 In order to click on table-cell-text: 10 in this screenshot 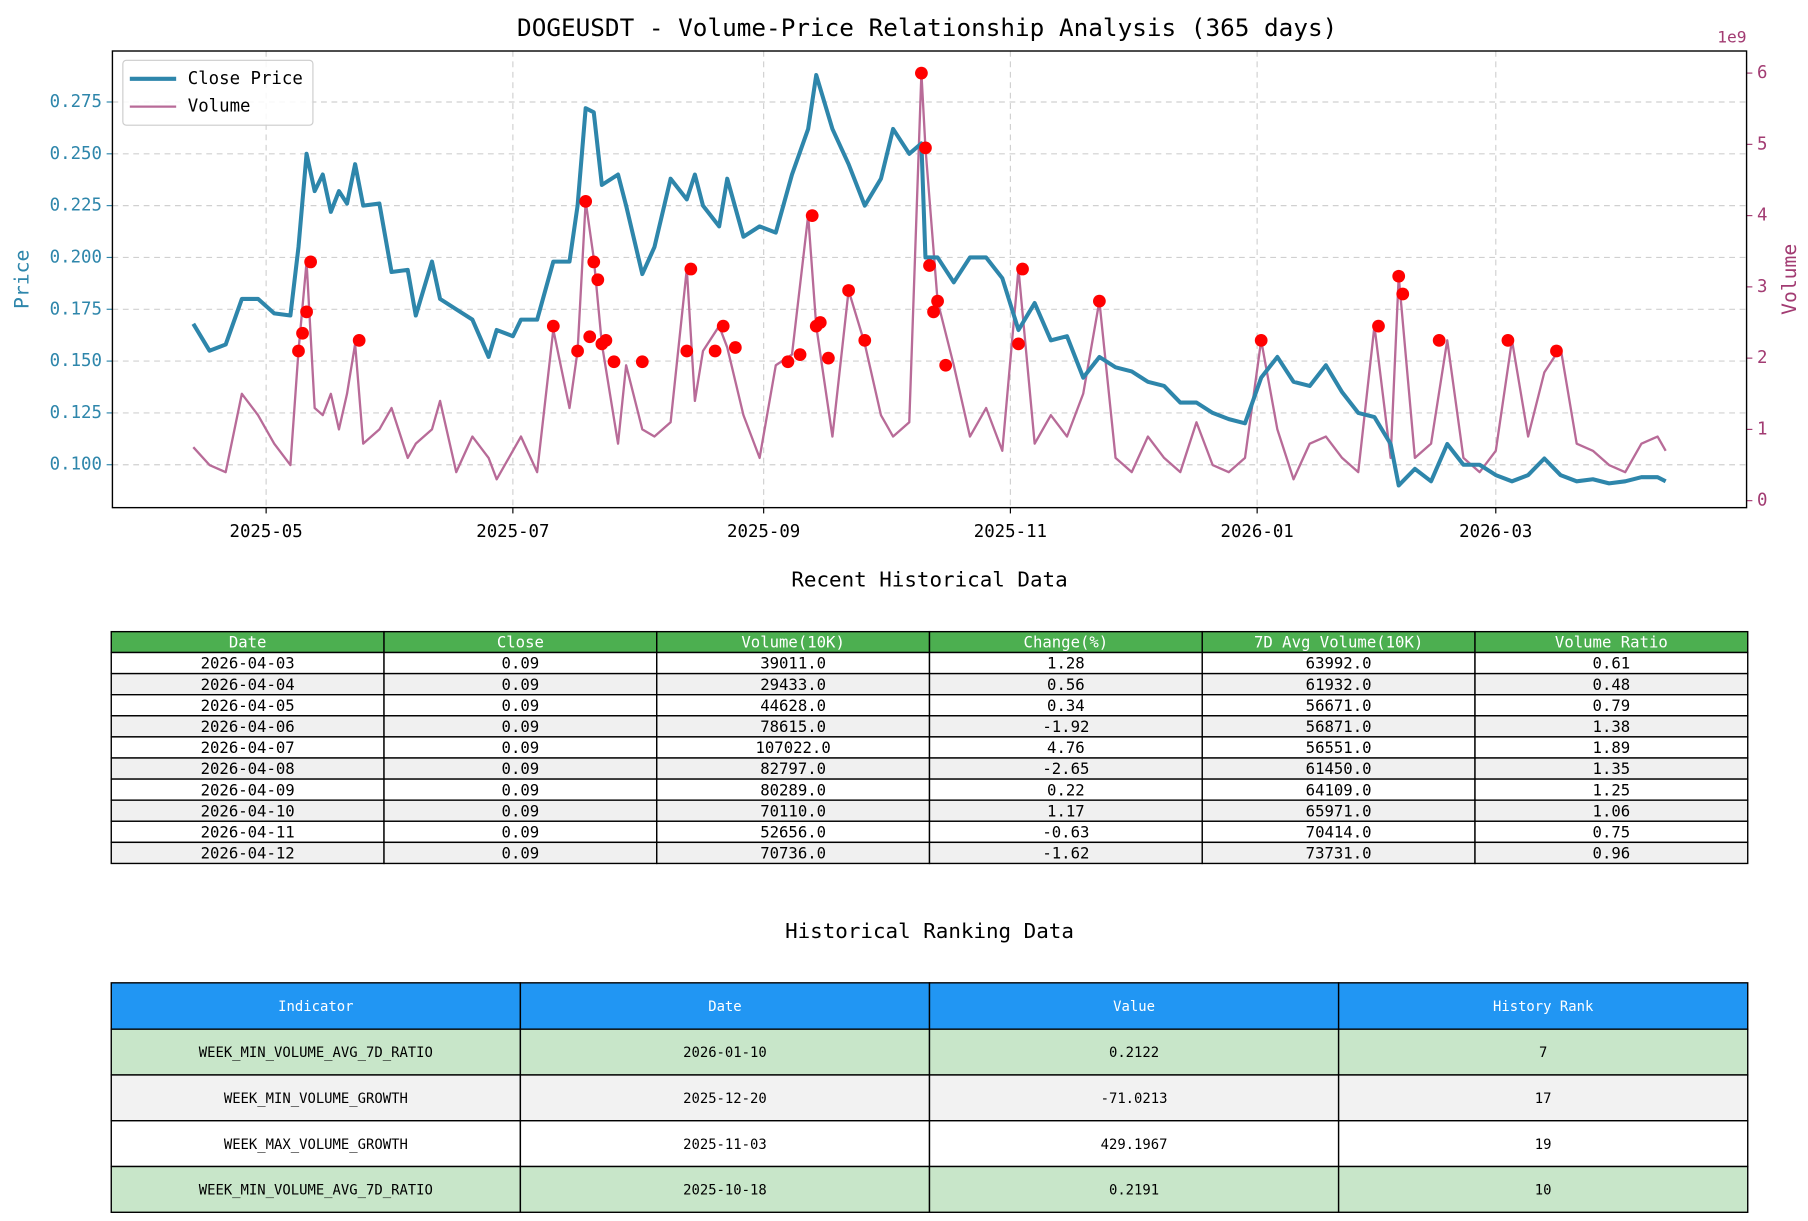, I will do `click(1543, 1191)`.